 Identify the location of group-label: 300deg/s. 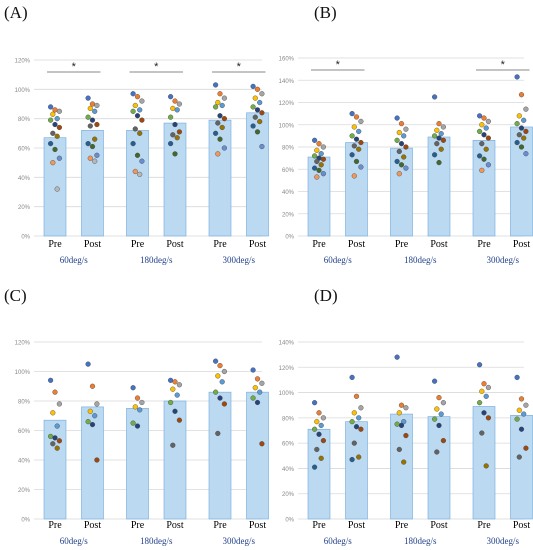
(239, 260).